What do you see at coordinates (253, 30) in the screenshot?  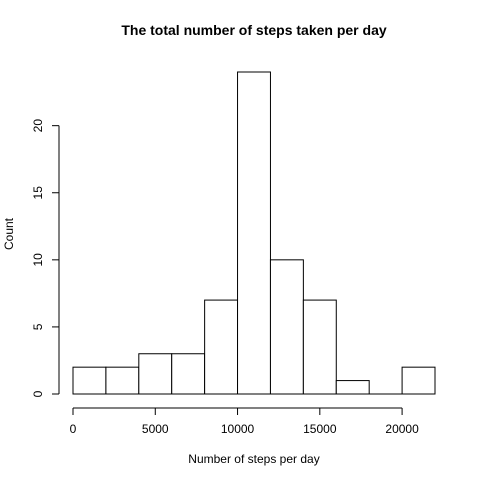 I see `chart-title: The total number of steps taken per day` at bounding box center [253, 30].